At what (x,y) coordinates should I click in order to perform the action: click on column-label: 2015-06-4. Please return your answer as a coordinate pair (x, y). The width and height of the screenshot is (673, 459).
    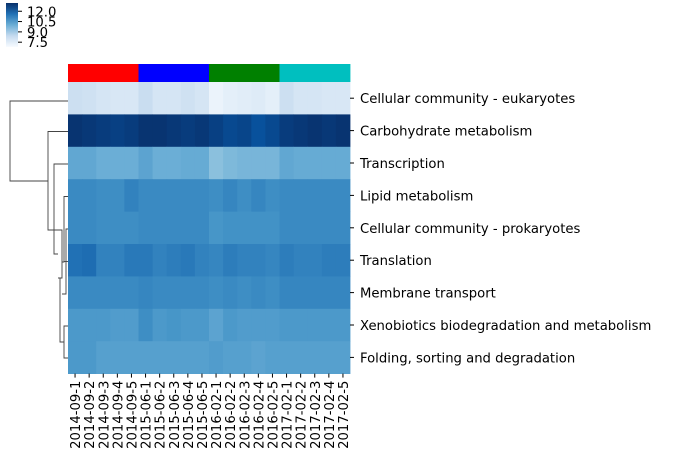
    Looking at the image, I should click on (189, 415).